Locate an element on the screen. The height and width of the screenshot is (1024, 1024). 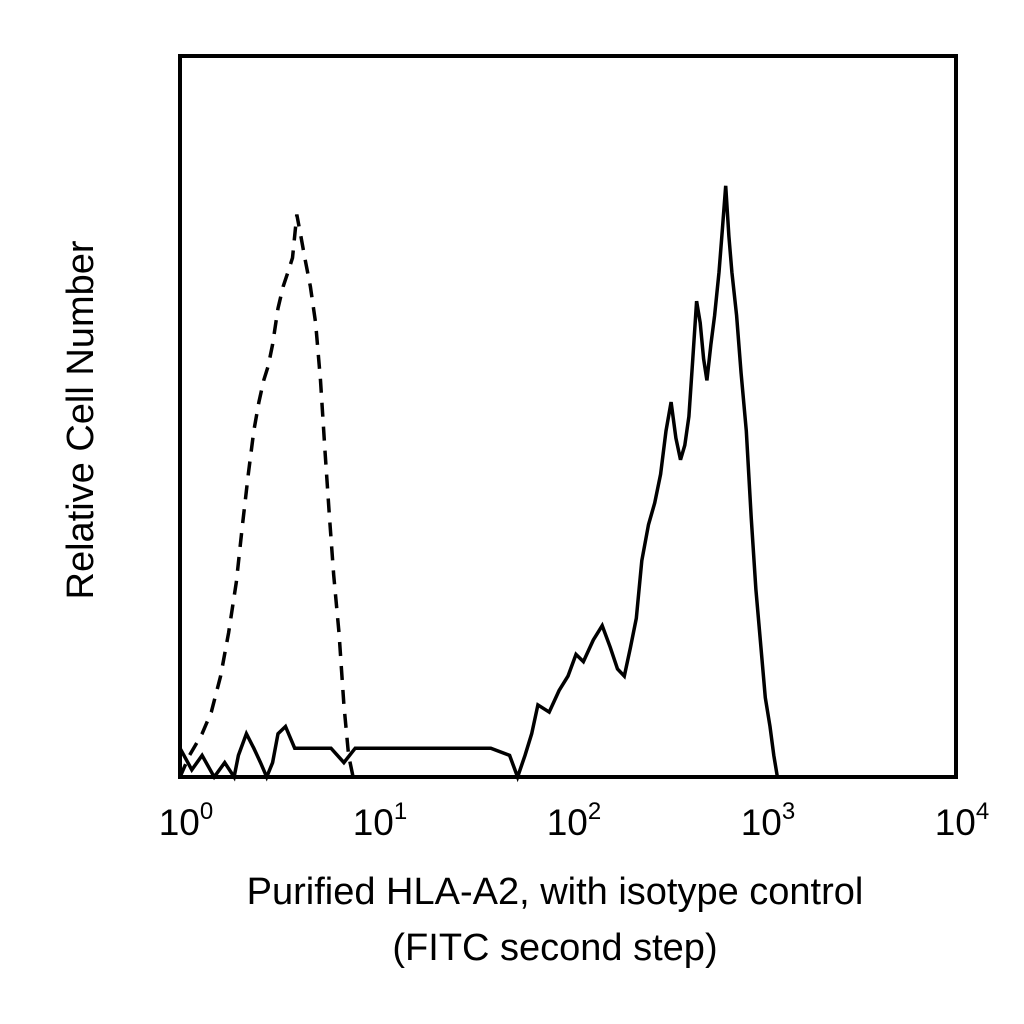
x-tick-label: 10¹ is located at coordinates (380, 820).